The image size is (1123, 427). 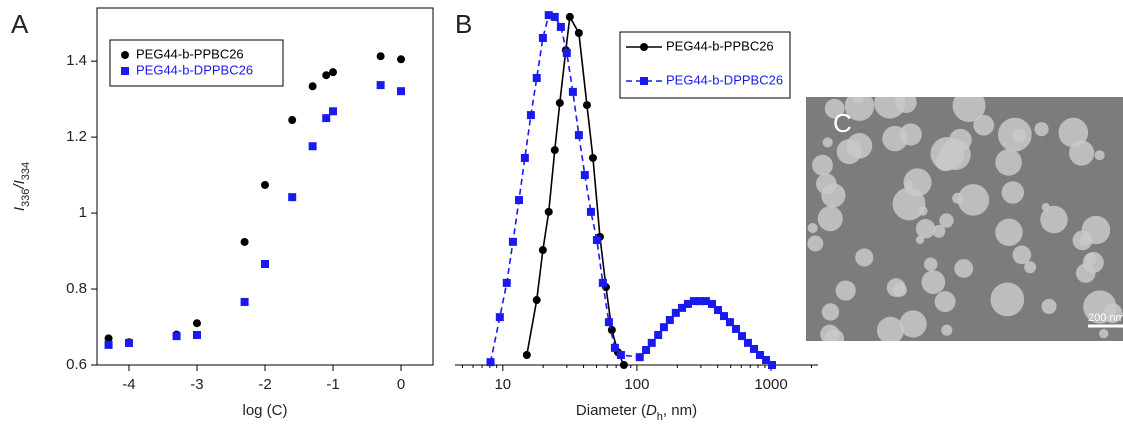 I want to click on y-axis-label-part: /I, so click(x=19, y=184).